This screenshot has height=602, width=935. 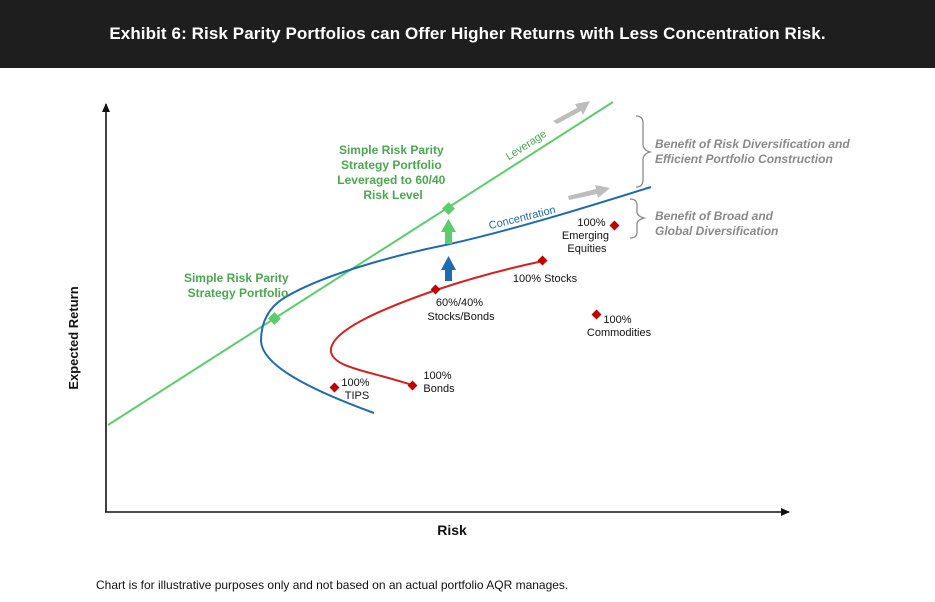 What do you see at coordinates (545, 279) in the screenshot?
I see `stocks-label: 100% Stocks` at bounding box center [545, 279].